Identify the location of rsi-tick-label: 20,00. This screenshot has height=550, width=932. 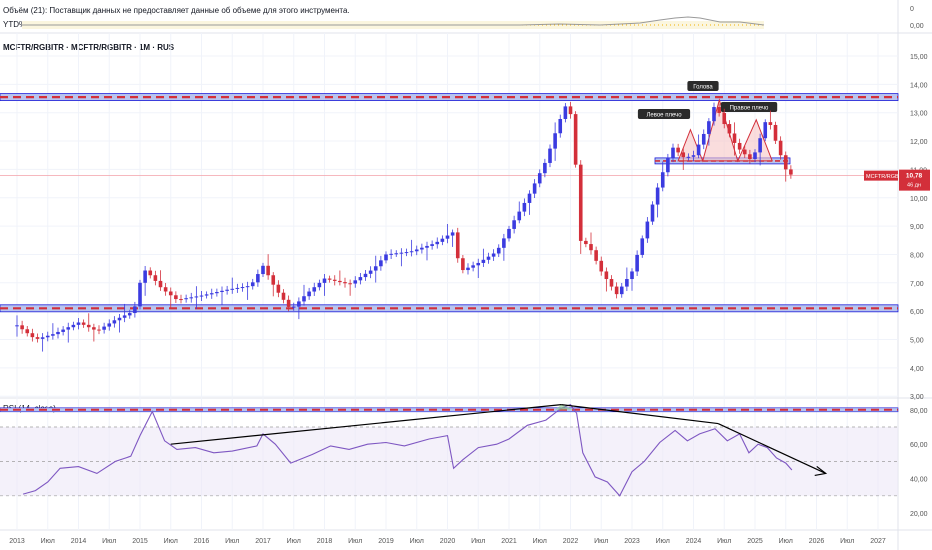
(919, 514).